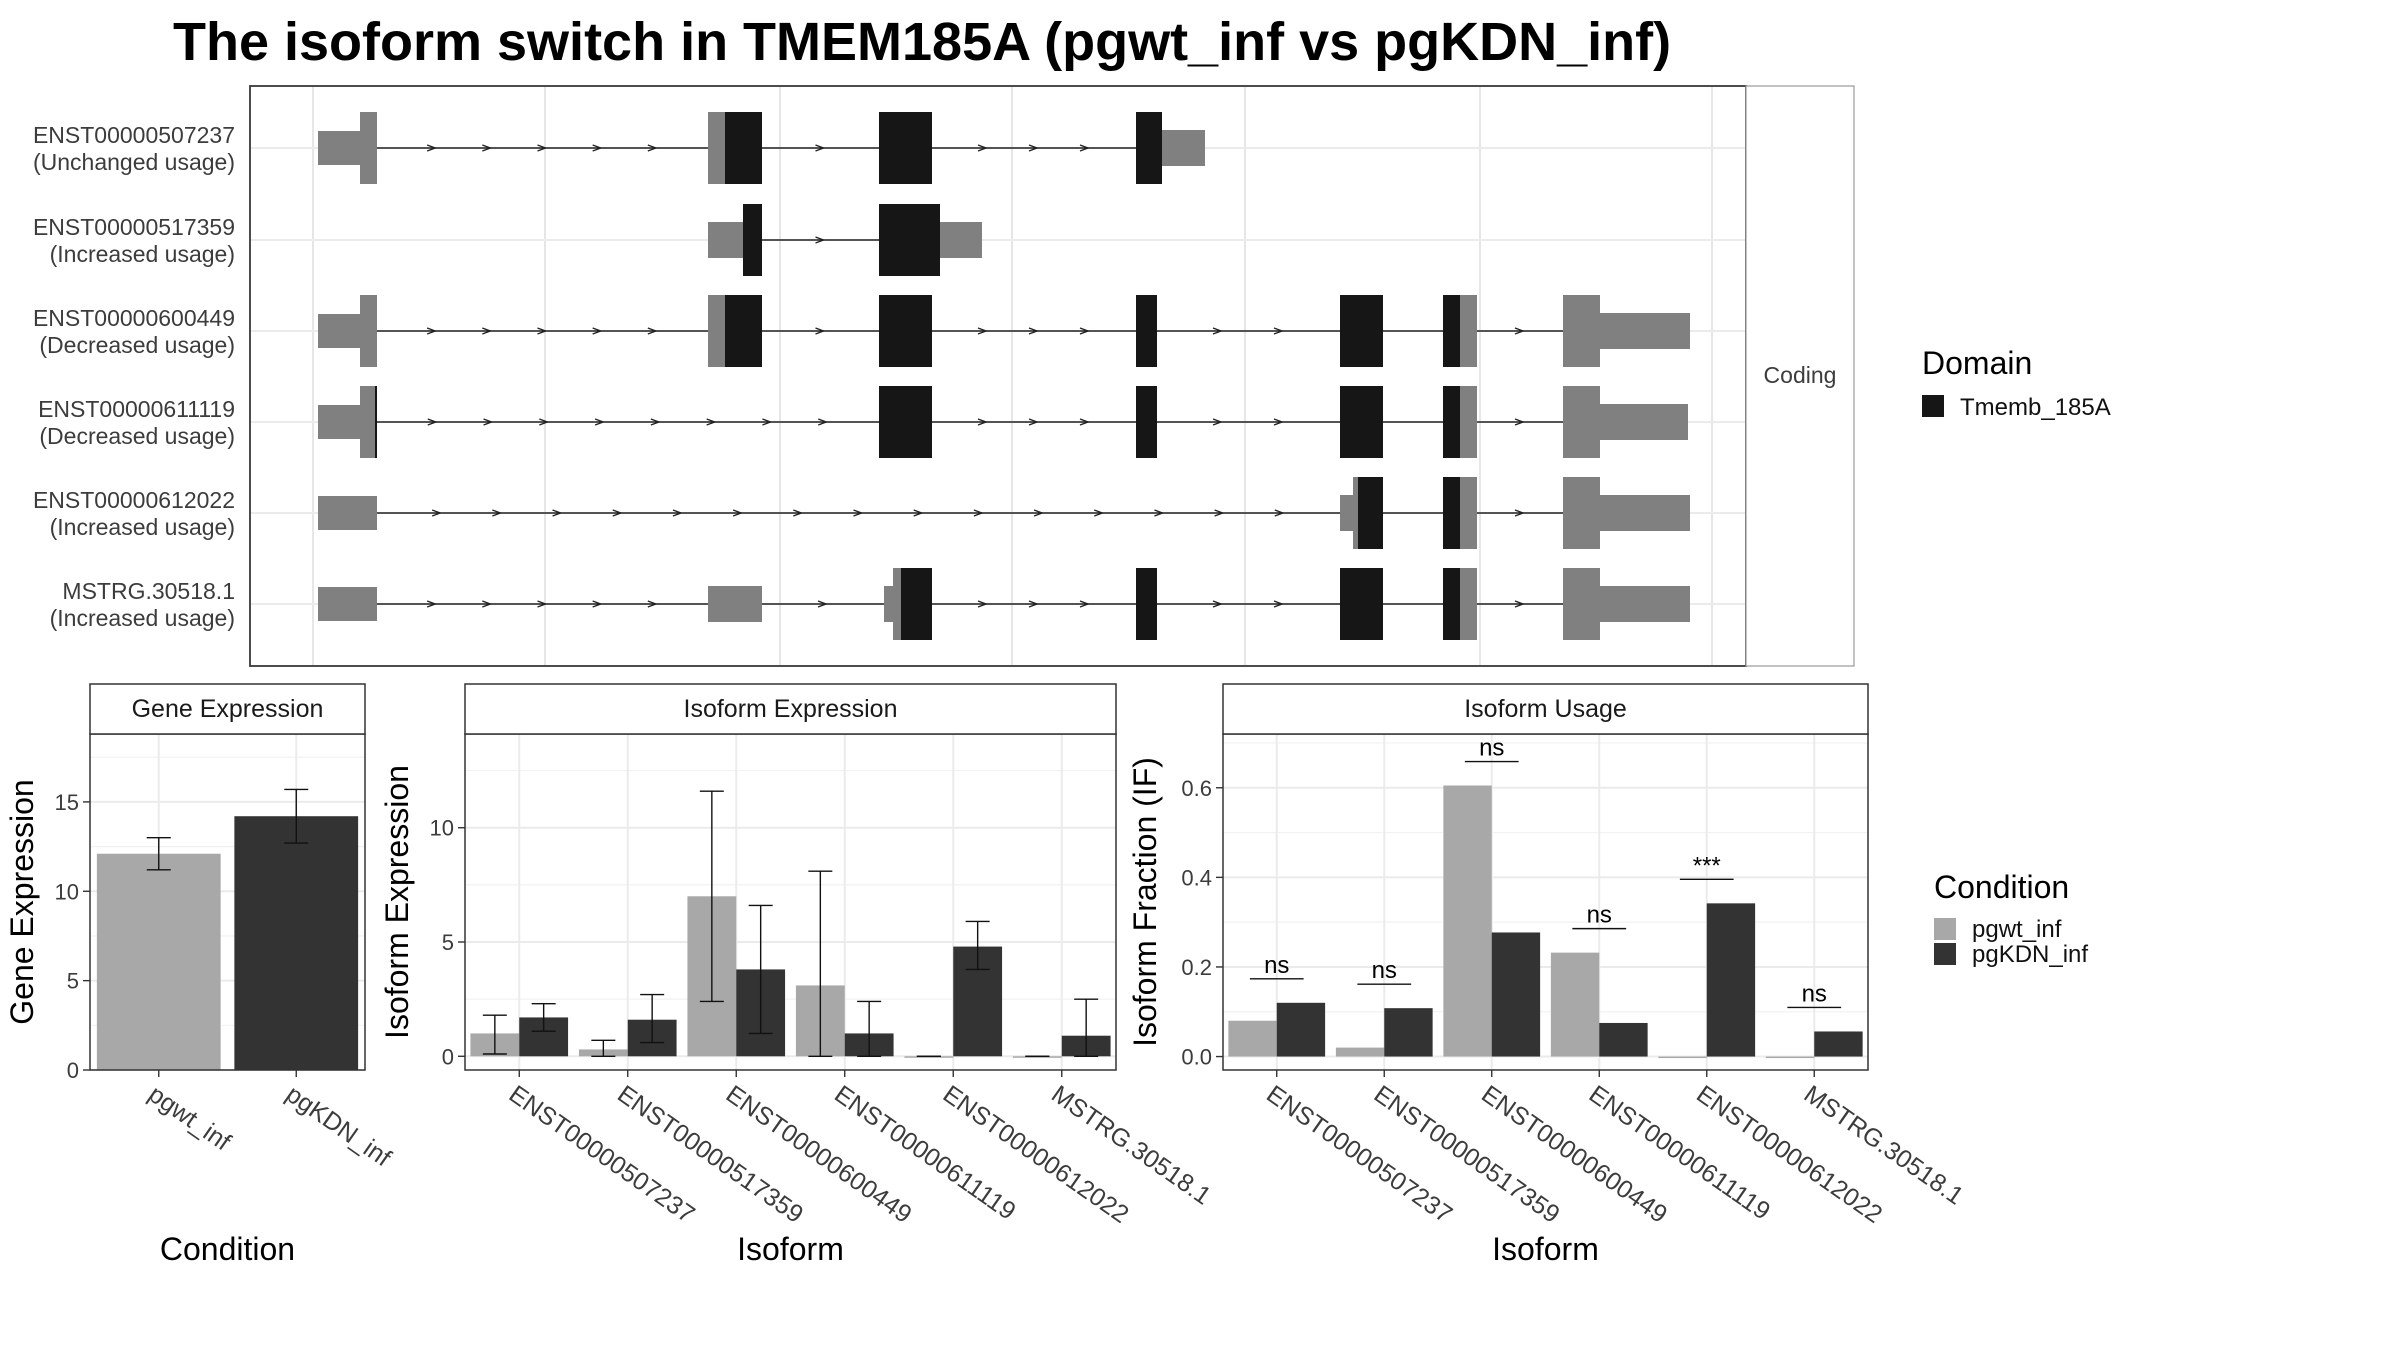  Describe the element at coordinates (134, 500) in the screenshot. I see `isoform-label-id: ENST00000612022` at that location.